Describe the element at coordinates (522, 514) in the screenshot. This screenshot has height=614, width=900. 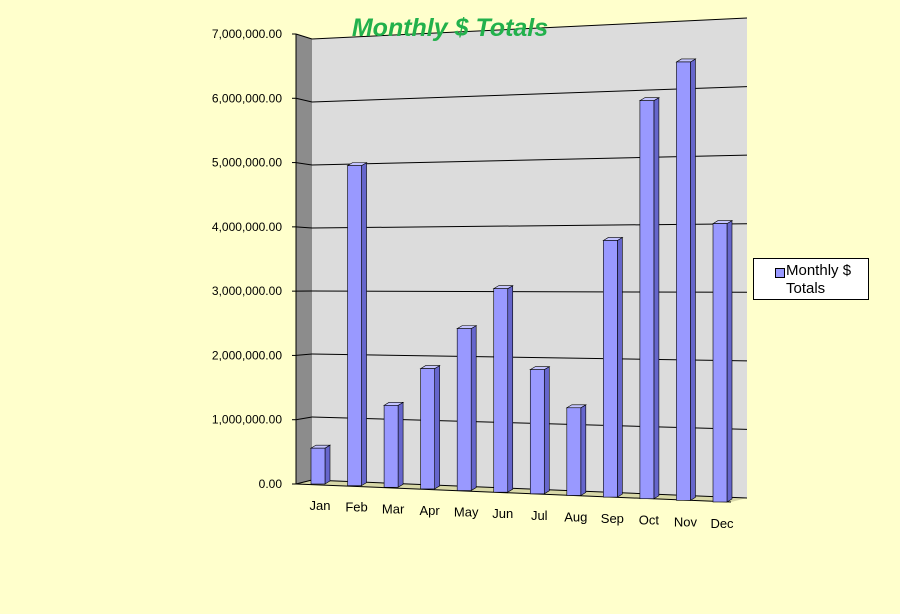
I see `x-tick-labels: Jan Feb Mar Apr May Jun Jul Aug Sep Oct Nov Dec` at that location.